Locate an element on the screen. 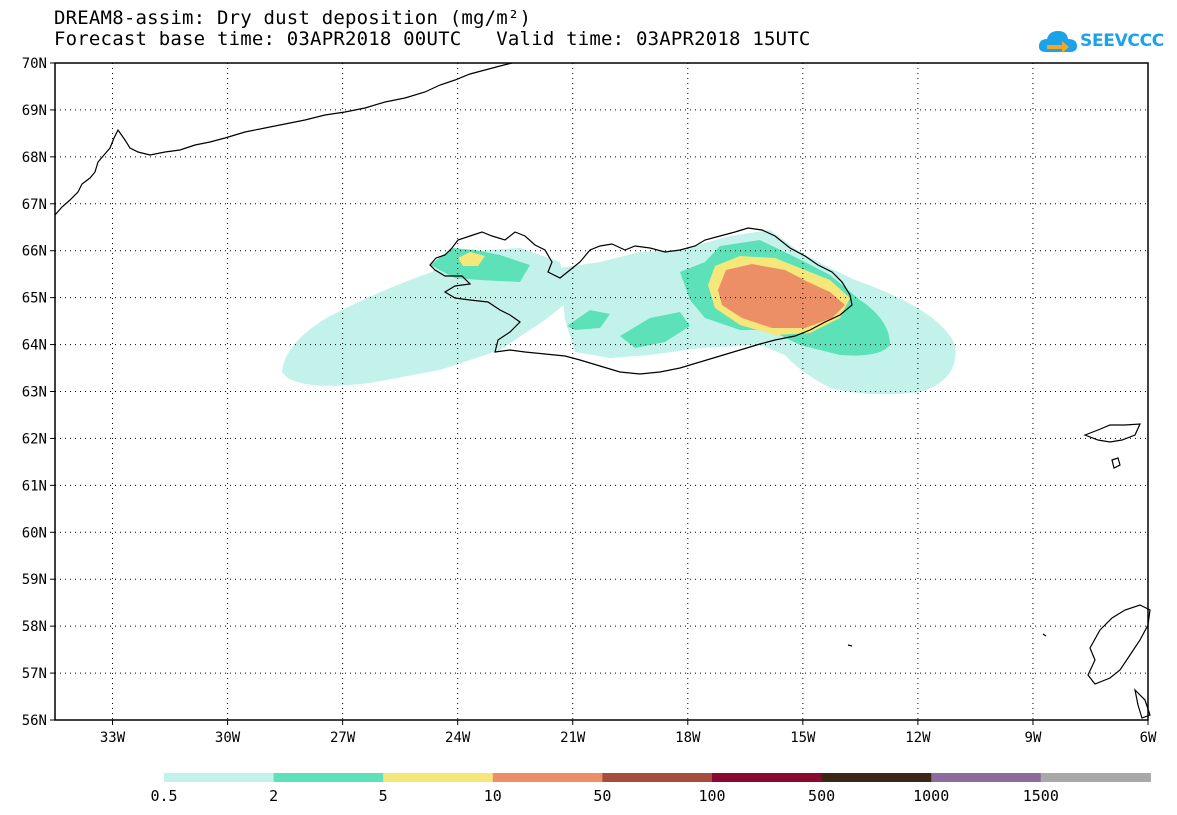 This screenshot has width=1177, height=815. lon-tick-label: 12W is located at coordinates (918, 738).